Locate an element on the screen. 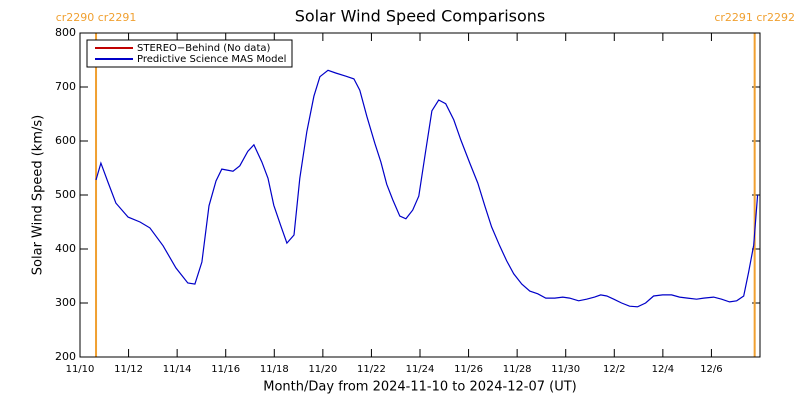 This screenshot has height=400, width=800. chart-title: Solar Wind Speed Comparisons is located at coordinates (420, 16).